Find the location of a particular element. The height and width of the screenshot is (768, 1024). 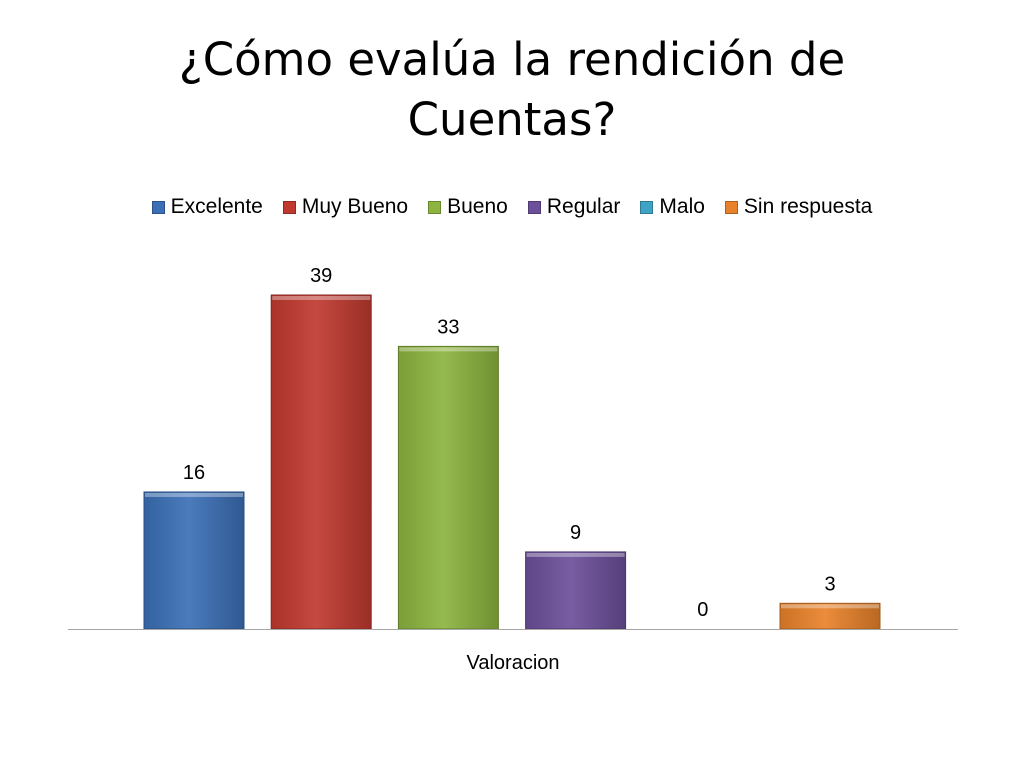

bar-muy-bueno is located at coordinates (321, 462).